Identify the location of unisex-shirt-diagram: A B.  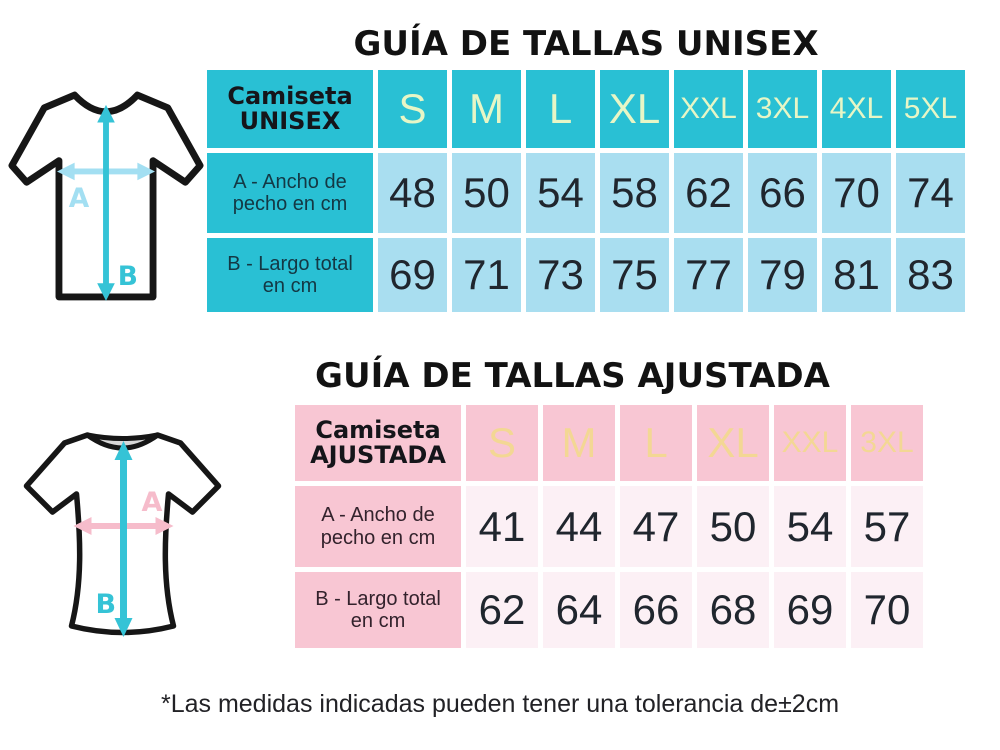
(106, 196).